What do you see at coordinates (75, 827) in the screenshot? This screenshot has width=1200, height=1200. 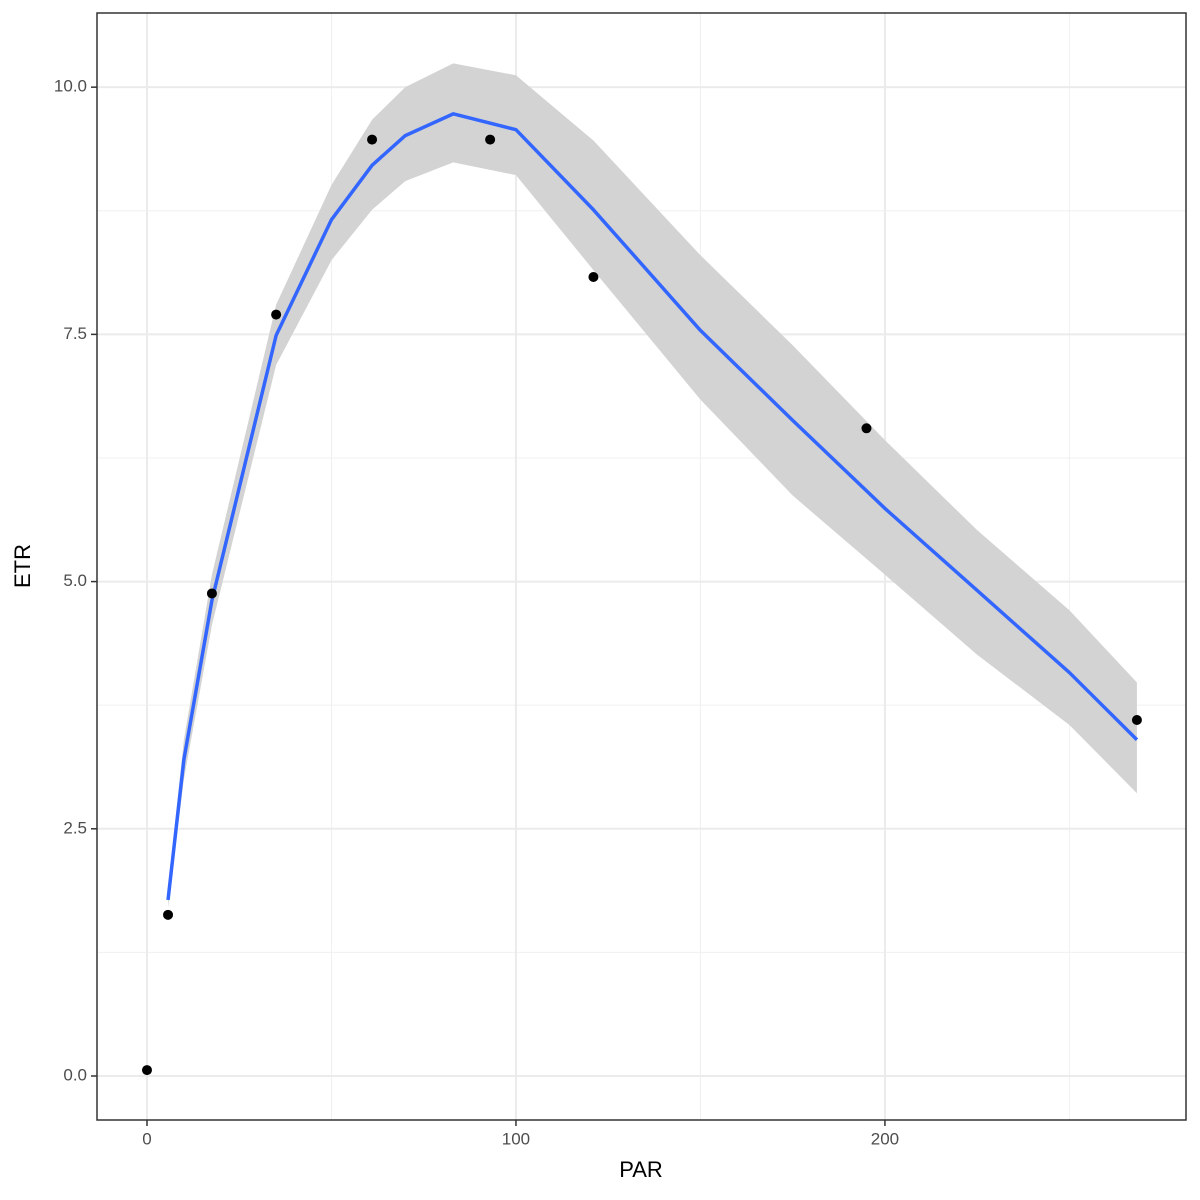 I see `y-tick-label: 2.5` at bounding box center [75, 827].